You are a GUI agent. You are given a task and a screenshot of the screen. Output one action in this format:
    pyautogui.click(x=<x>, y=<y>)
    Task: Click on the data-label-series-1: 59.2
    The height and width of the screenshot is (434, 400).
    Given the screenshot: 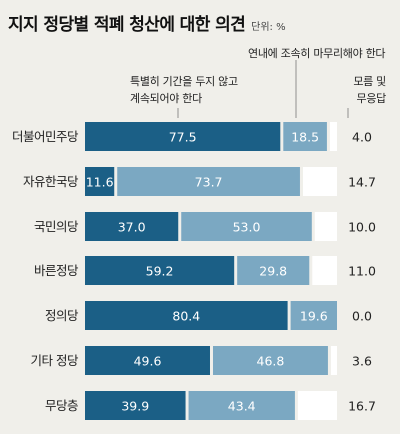 What is the action you would take?
    pyautogui.click(x=160, y=271)
    